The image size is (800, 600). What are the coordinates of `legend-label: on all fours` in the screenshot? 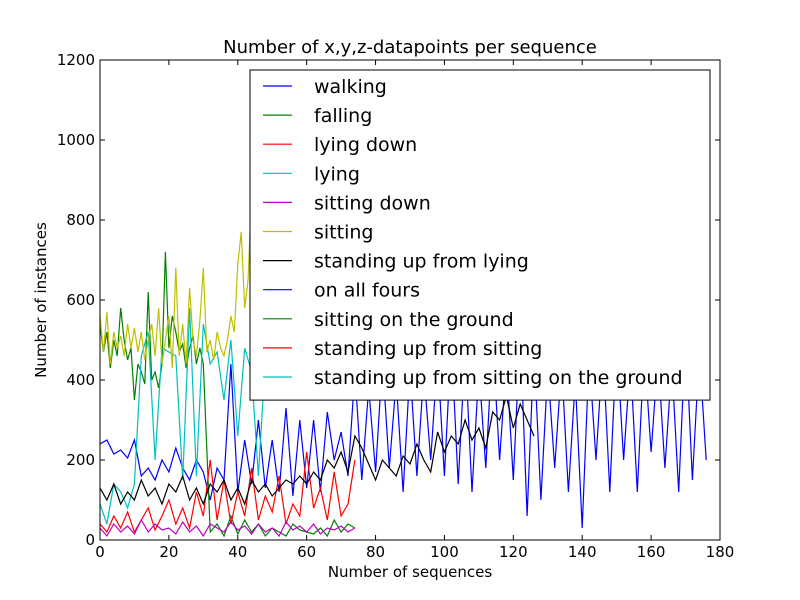 It's located at (367, 291).